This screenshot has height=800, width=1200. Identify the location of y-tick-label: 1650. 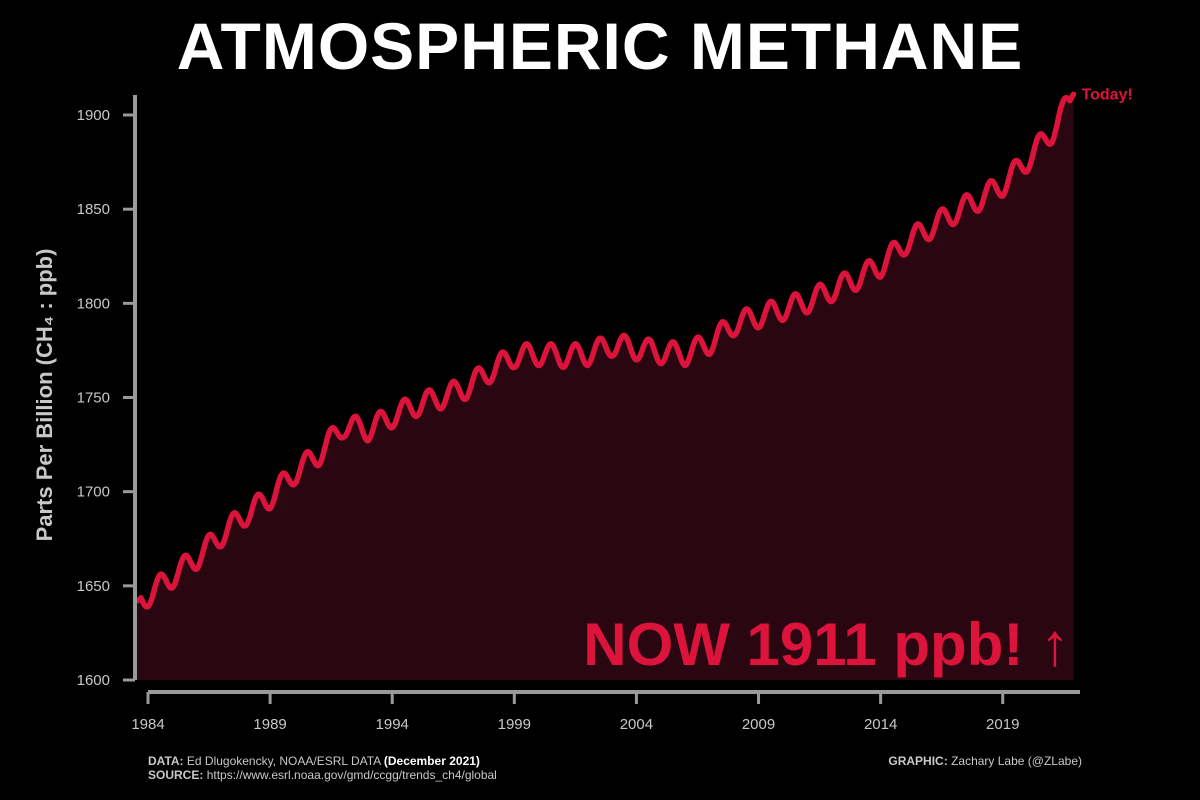
(93, 586).